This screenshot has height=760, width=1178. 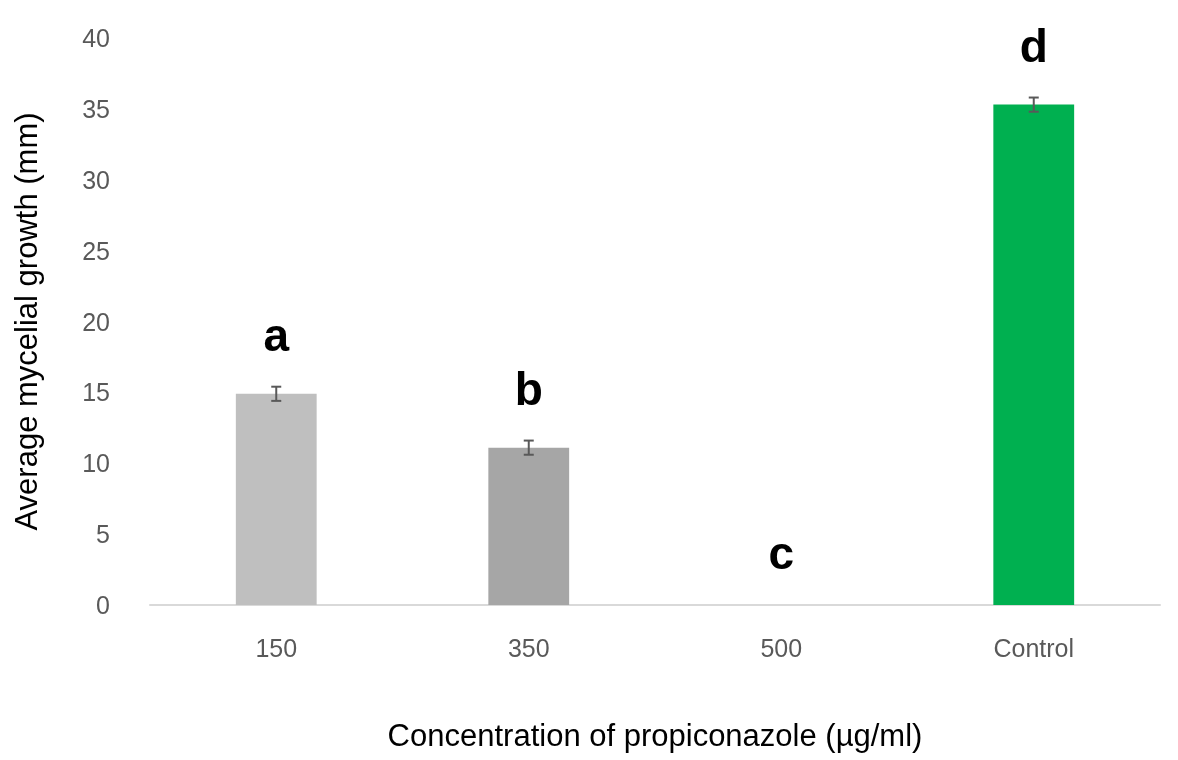 What do you see at coordinates (96, 108) in the screenshot?
I see `y-tick-label: 35` at bounding box center [96, 108].